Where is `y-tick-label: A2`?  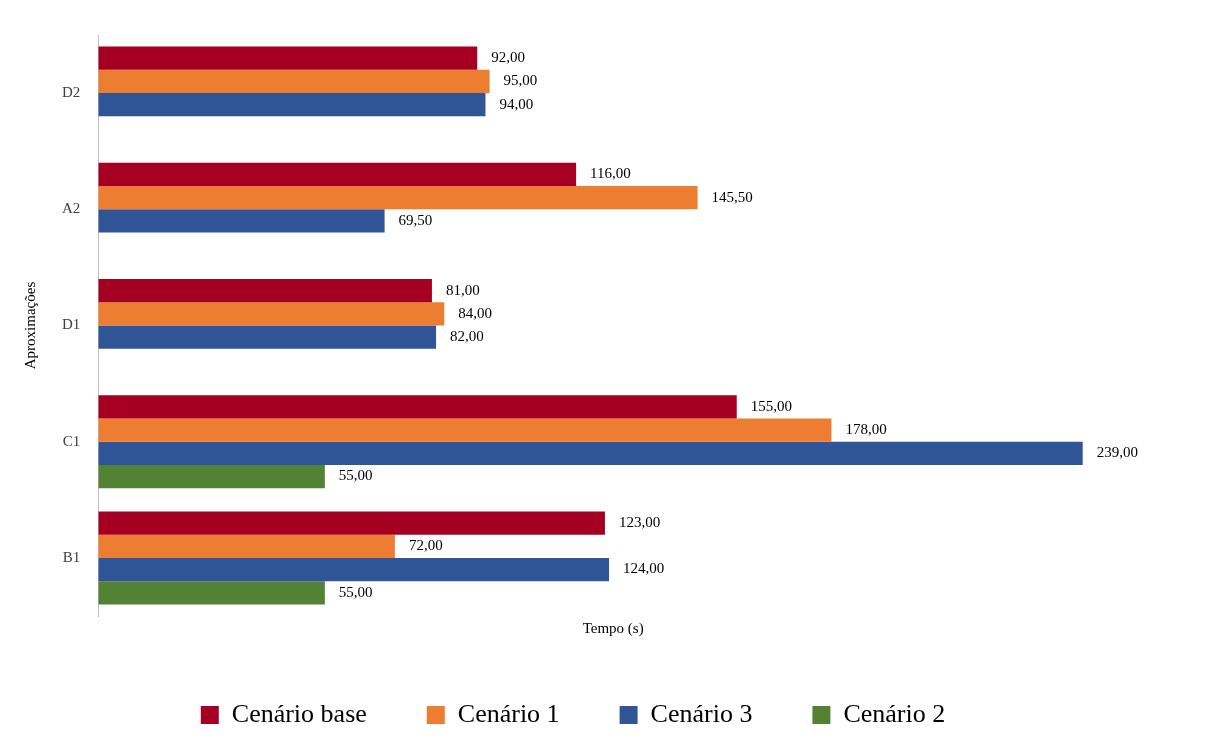 y-tick-label: A2 is located at coordinates (71, 208).